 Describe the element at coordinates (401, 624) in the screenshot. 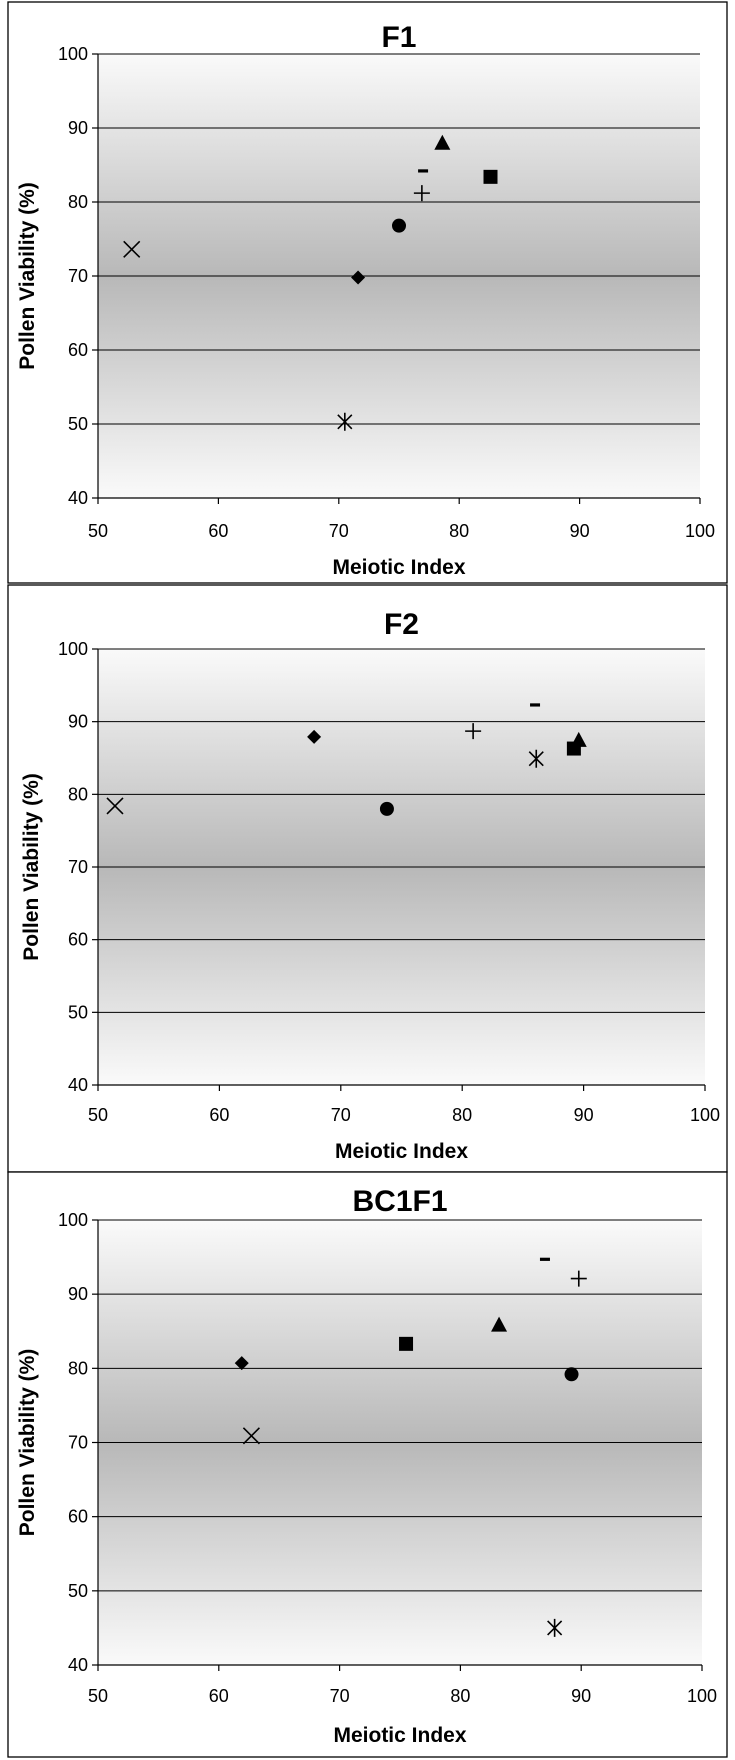

I see `chart-title: F2` at that location.